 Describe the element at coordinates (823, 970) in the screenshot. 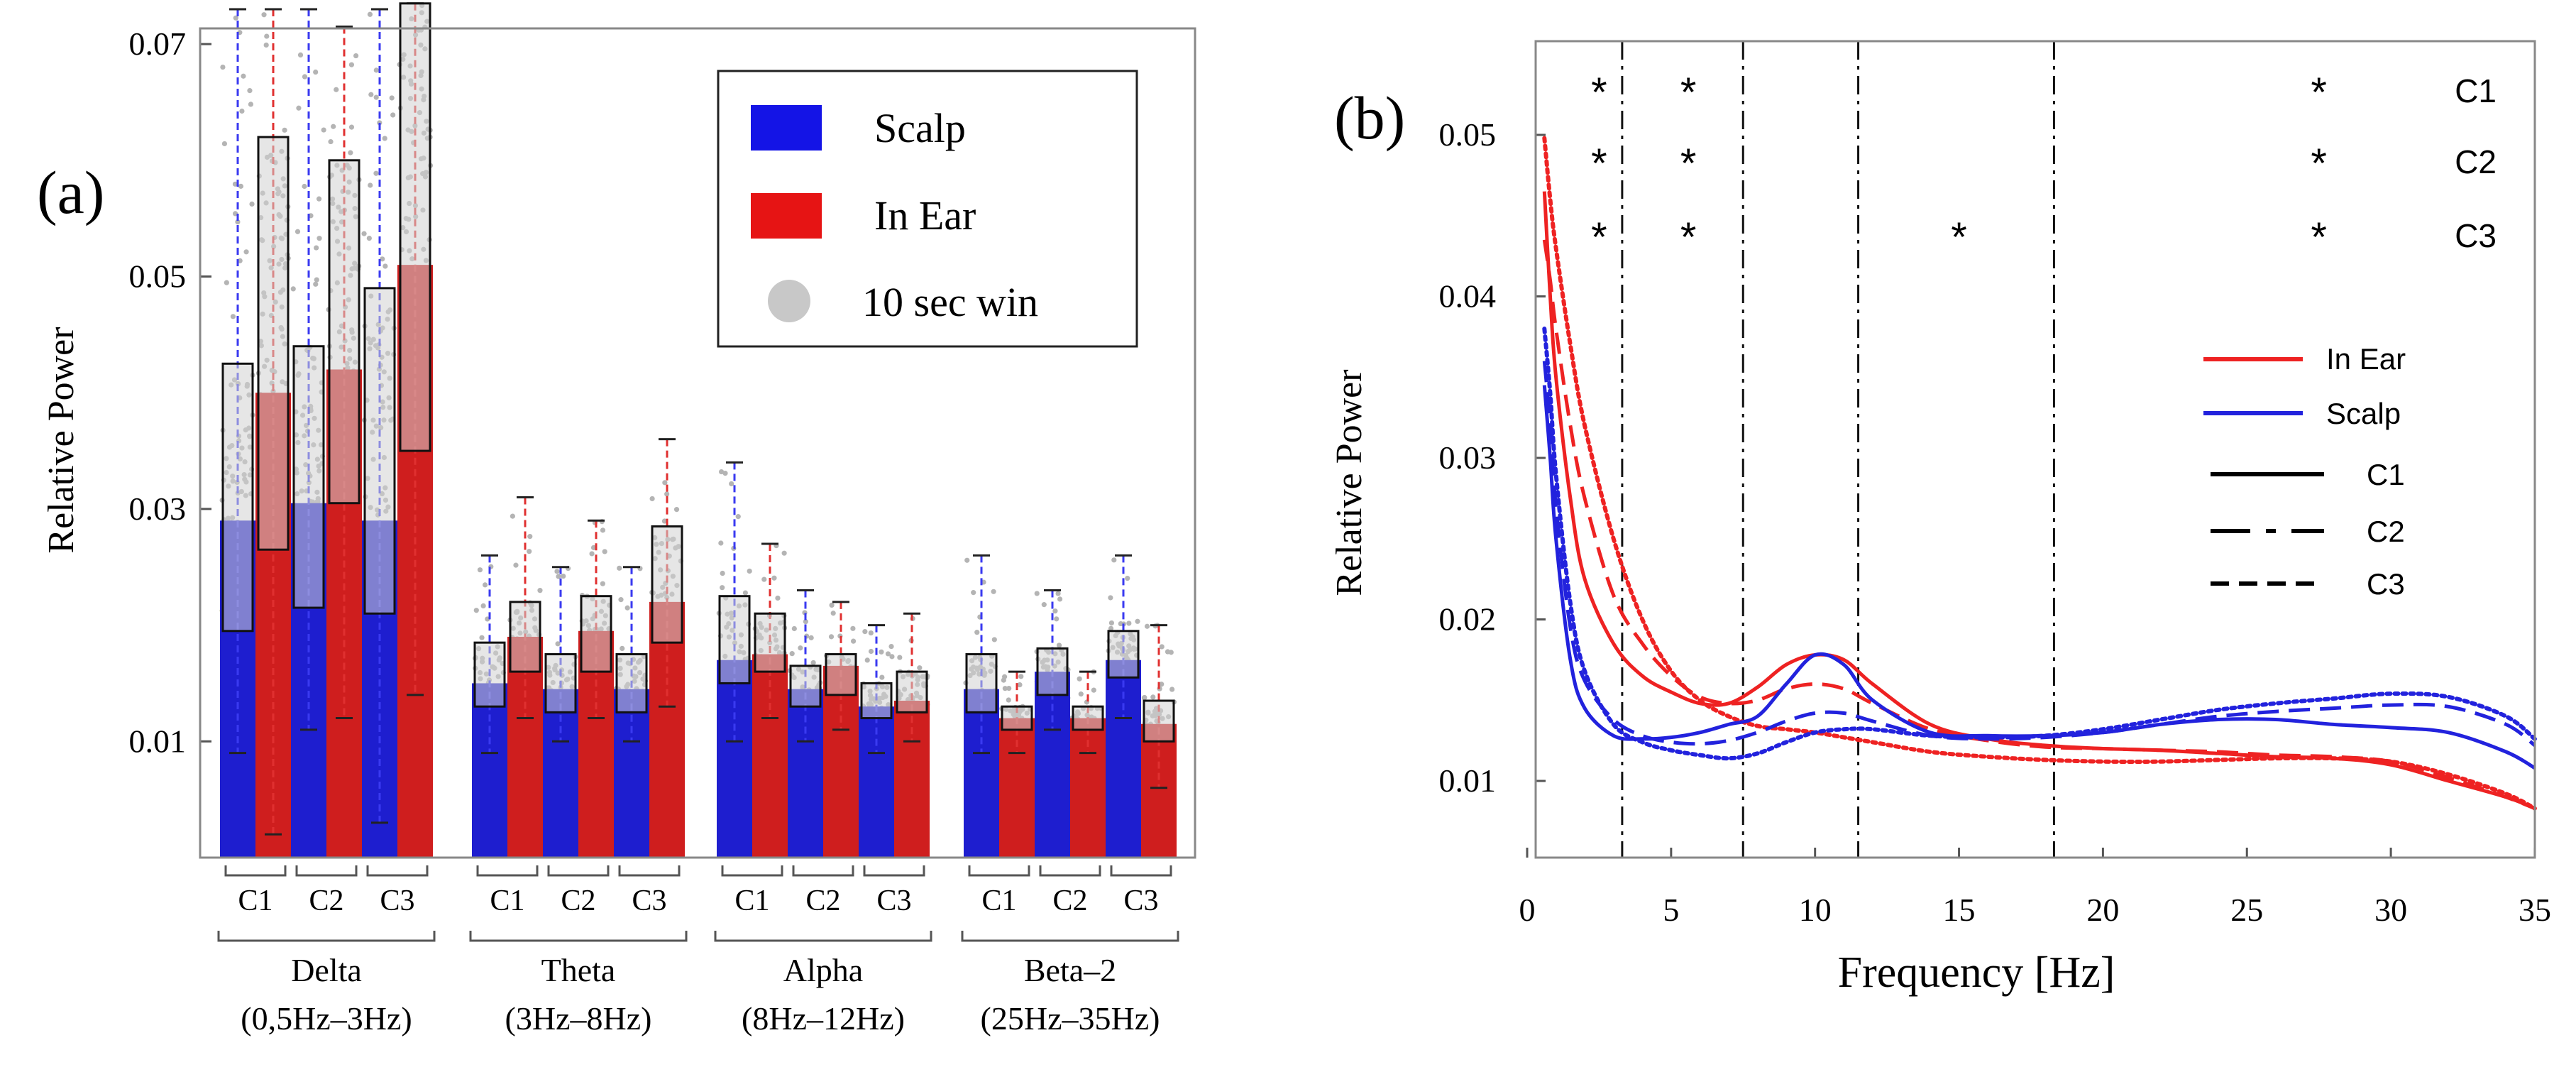

I see `group-label-alpha: Alpha` at that location.